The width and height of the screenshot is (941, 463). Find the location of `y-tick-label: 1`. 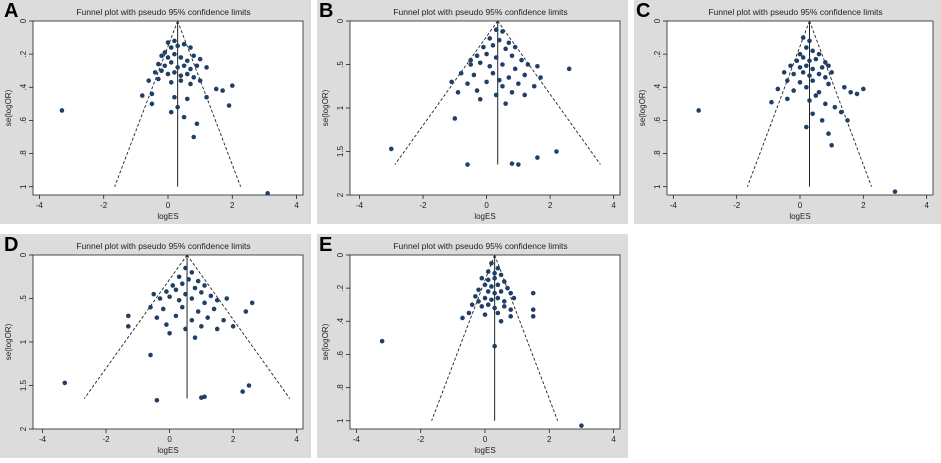

y-tick-label: 1 is located at coordinates (23, 186).